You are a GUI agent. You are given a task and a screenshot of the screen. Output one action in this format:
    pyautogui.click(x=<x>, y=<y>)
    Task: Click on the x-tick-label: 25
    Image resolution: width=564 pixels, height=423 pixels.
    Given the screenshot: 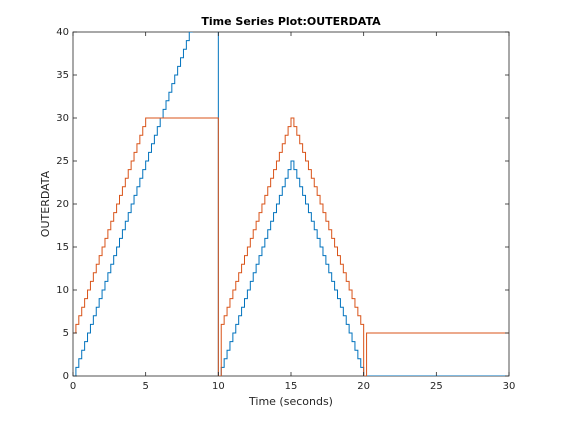 What is the action you would take?
    pyautogui.click(x=436, y=386)
    